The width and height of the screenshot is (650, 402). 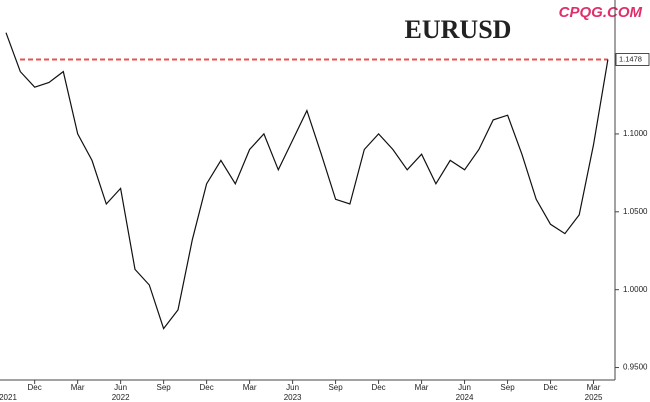 What do you see at coordinates (635, 289) in the screenshot?
I see `y-tick-label: 1.0000` at bounding box center [635, 289].